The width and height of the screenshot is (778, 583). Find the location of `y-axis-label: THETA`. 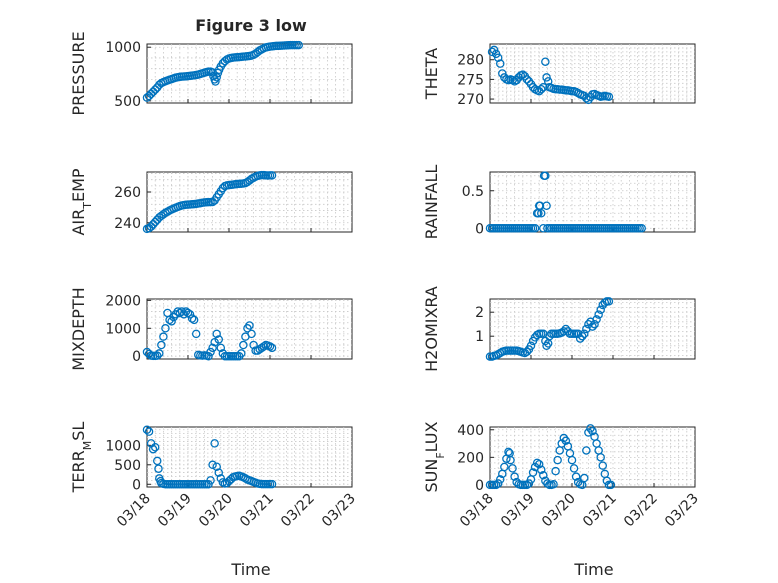

y-axis-label: THETA is located at coordinates (431, 74).